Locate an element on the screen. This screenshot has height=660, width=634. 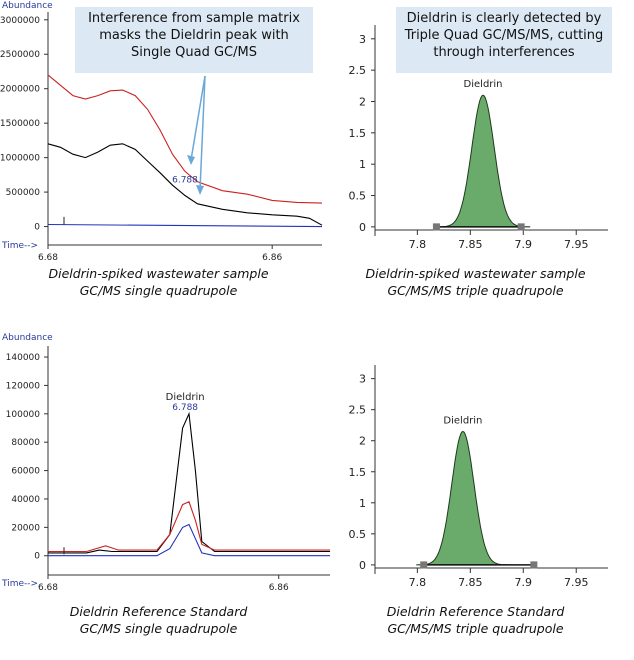
y-tick-label: 1000000 is located at coordinates (20, 159).